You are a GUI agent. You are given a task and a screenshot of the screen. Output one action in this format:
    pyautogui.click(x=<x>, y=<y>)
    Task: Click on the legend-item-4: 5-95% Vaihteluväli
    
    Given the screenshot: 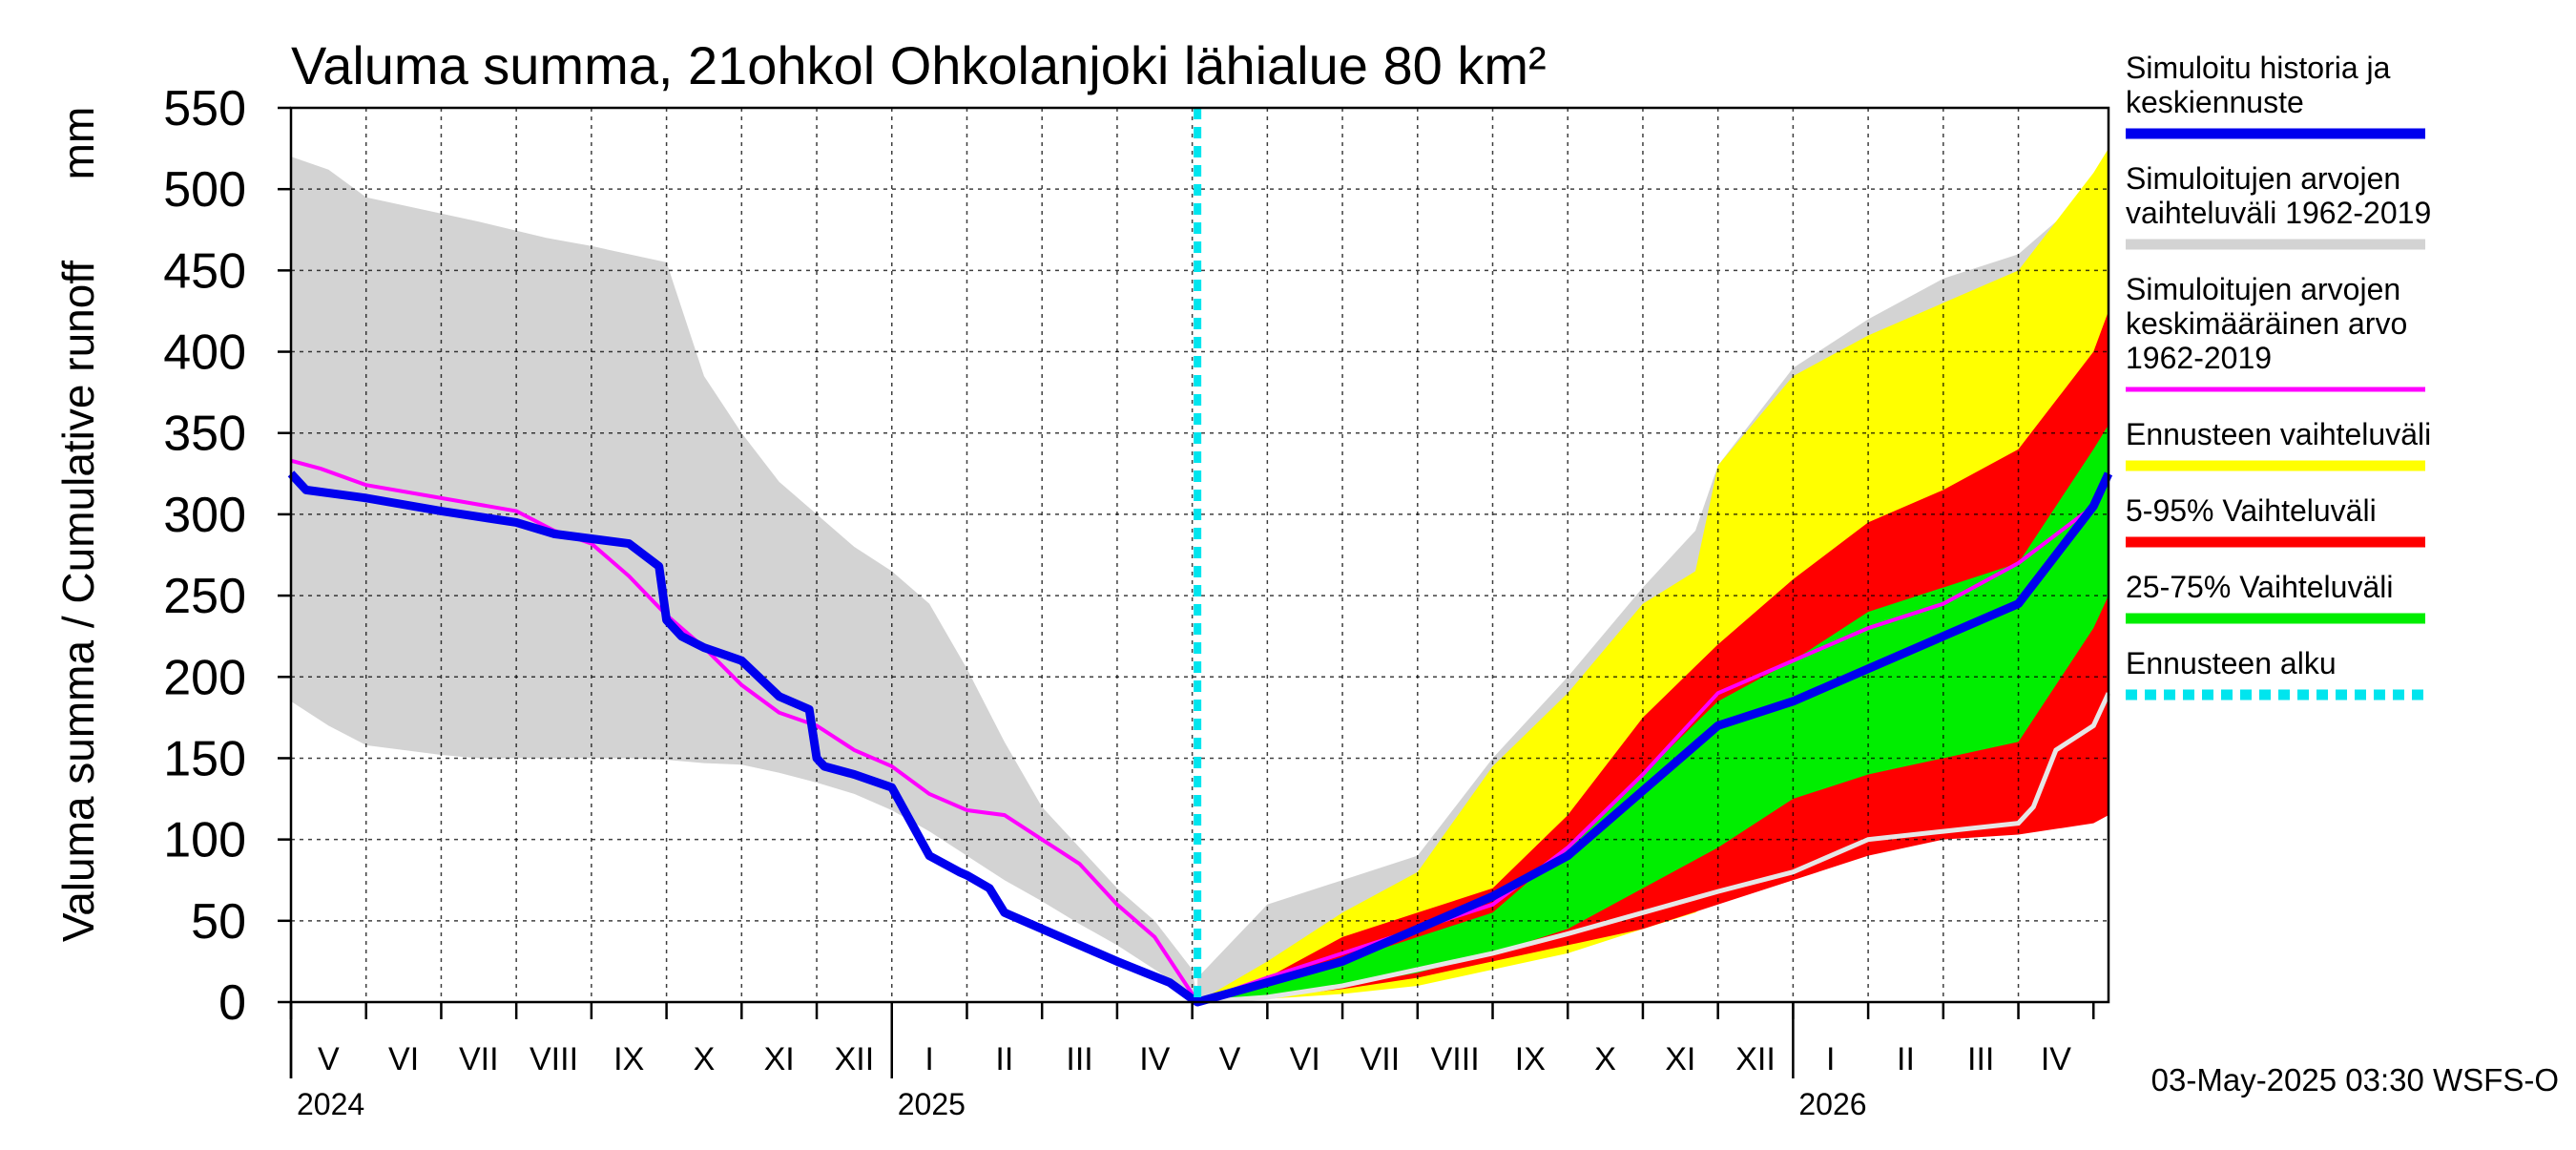 What is the action you would take?
    pyautogui.click(x=2275, y=520)
    